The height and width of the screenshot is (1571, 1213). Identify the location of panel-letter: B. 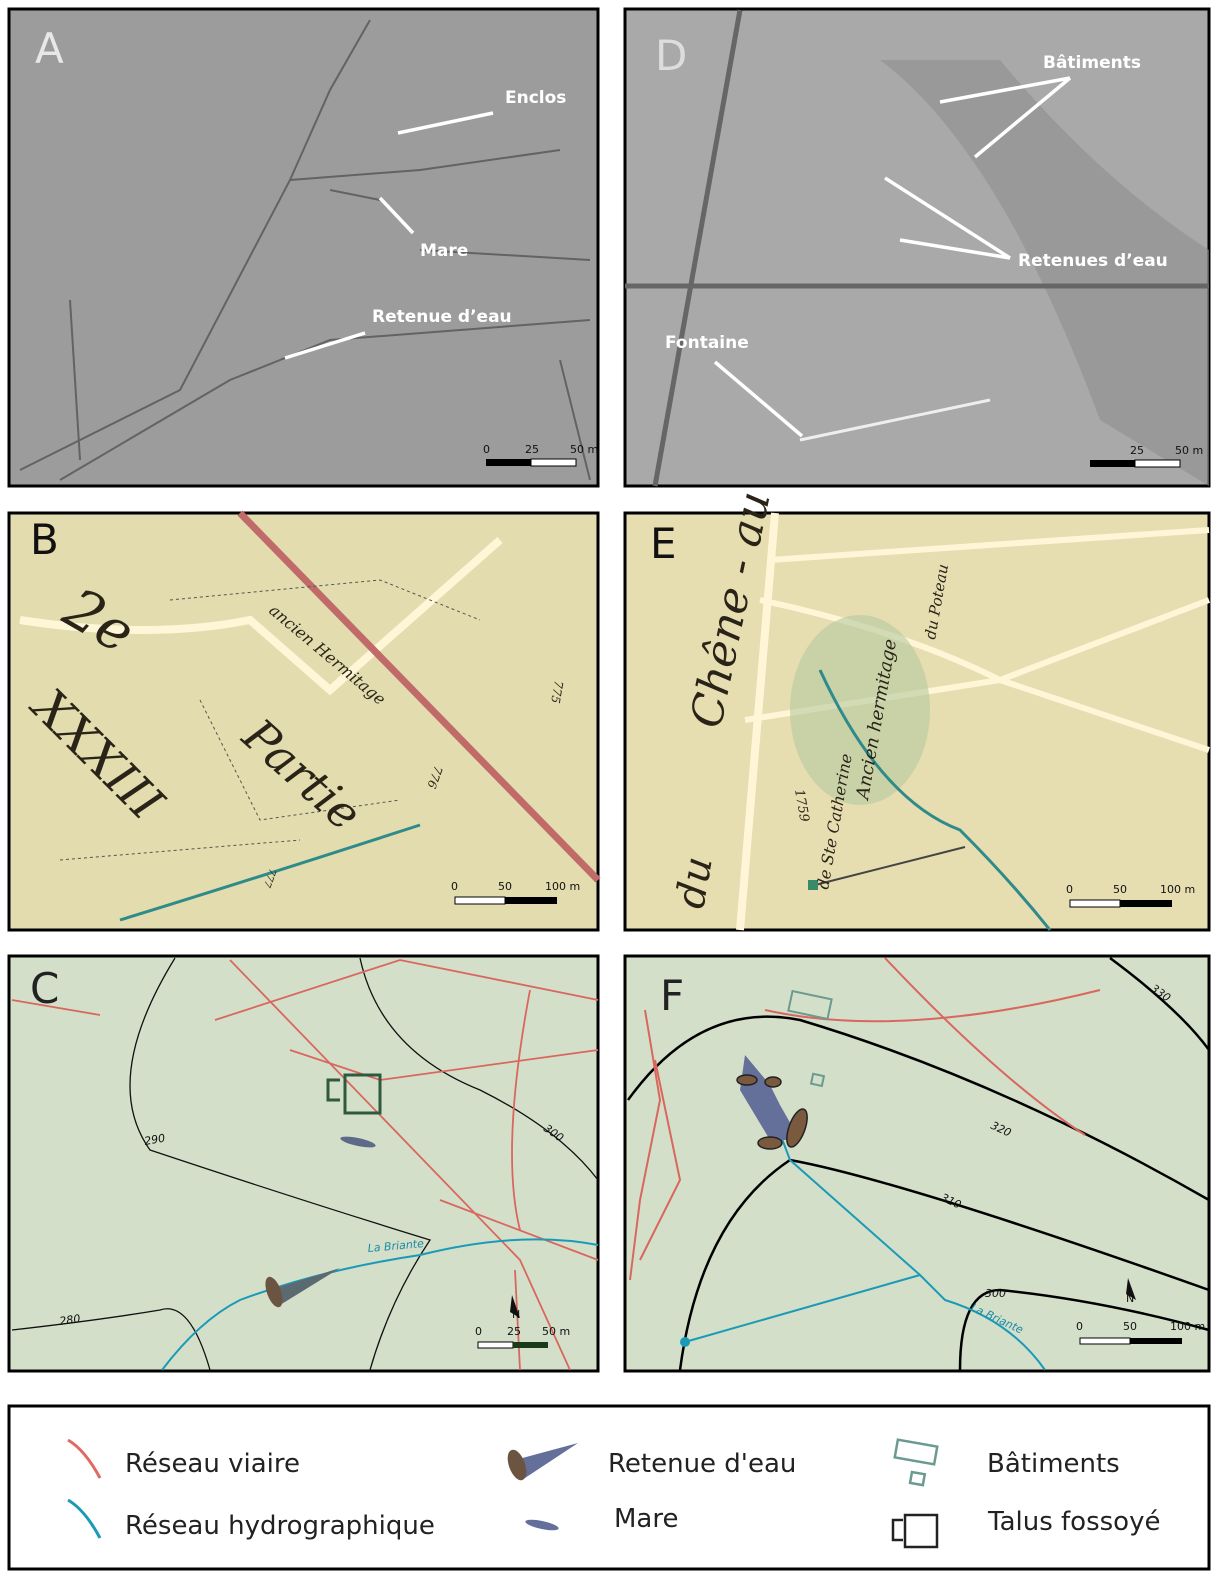
(44, 539).